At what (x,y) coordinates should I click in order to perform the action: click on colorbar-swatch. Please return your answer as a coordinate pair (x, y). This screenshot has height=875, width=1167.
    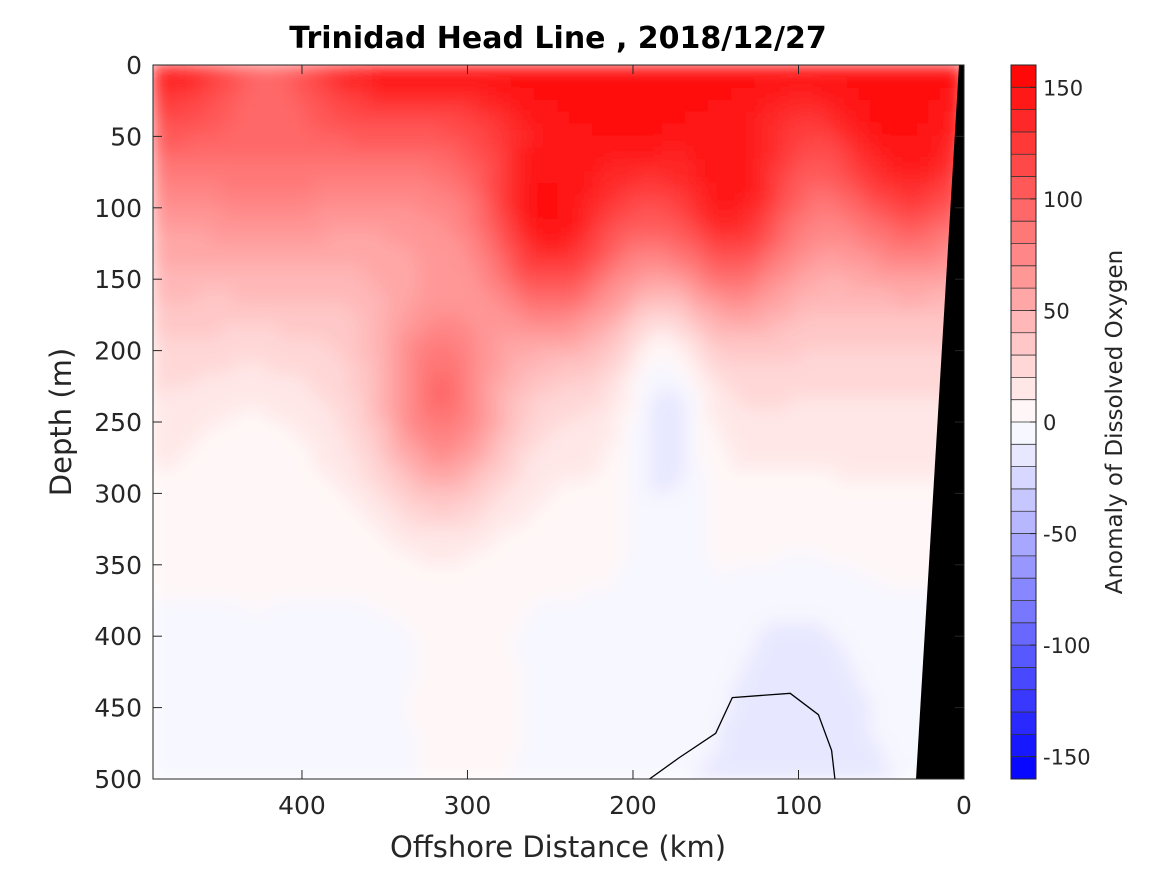
    Looking at the image, I should click on (1023, 612).